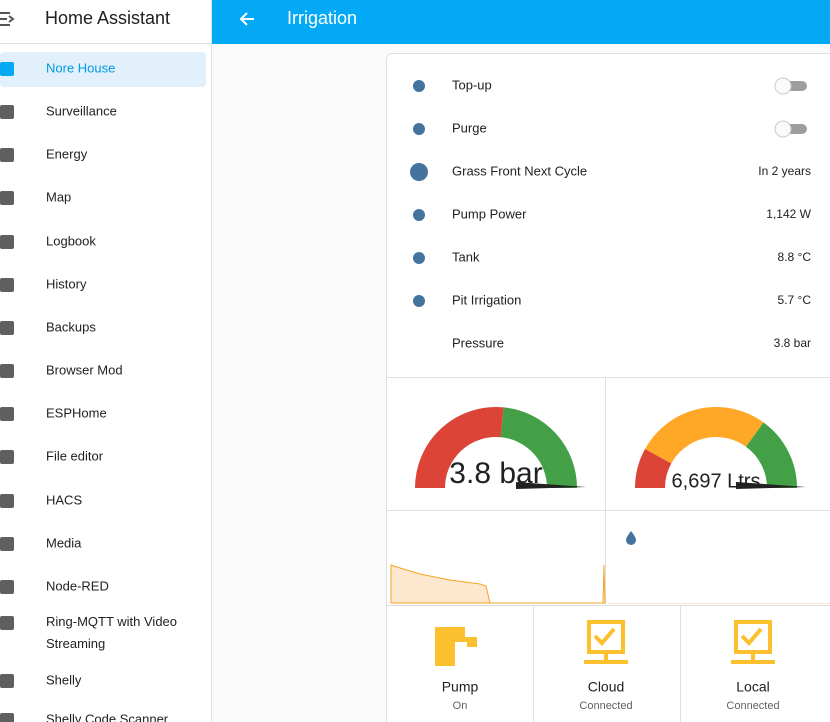 The height and width of the screenshot is (722, 830). I want to click on entity-state: 1,142 W, so click(788, 214).